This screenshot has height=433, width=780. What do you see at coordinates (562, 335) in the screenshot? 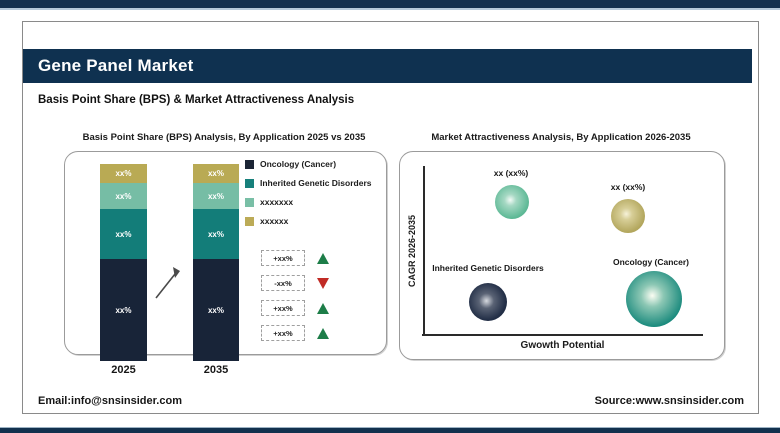
I see `x-axis-line` at bounding box center [562, 335].